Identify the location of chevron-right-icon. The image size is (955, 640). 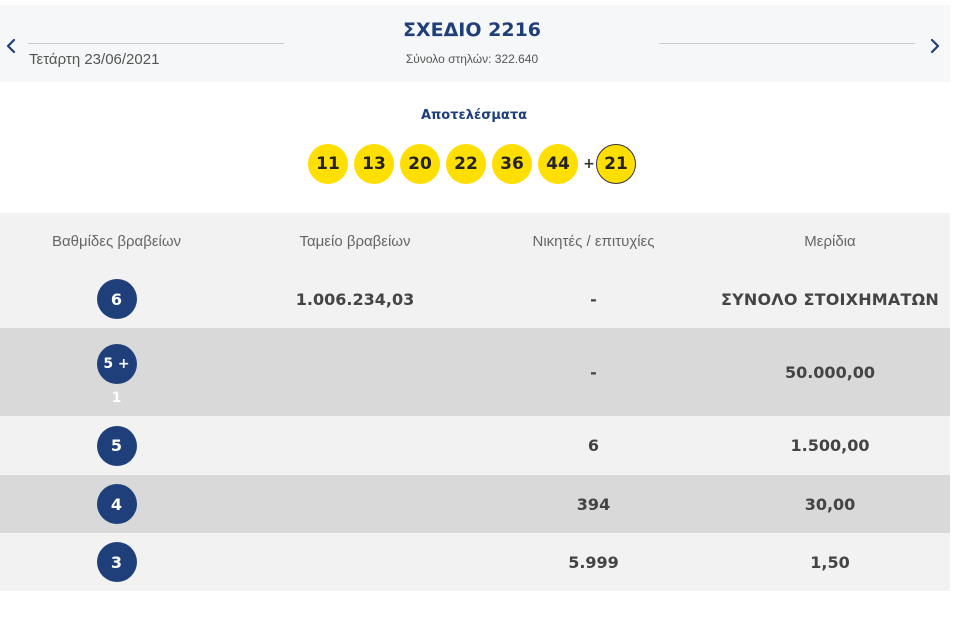
(935, 46).